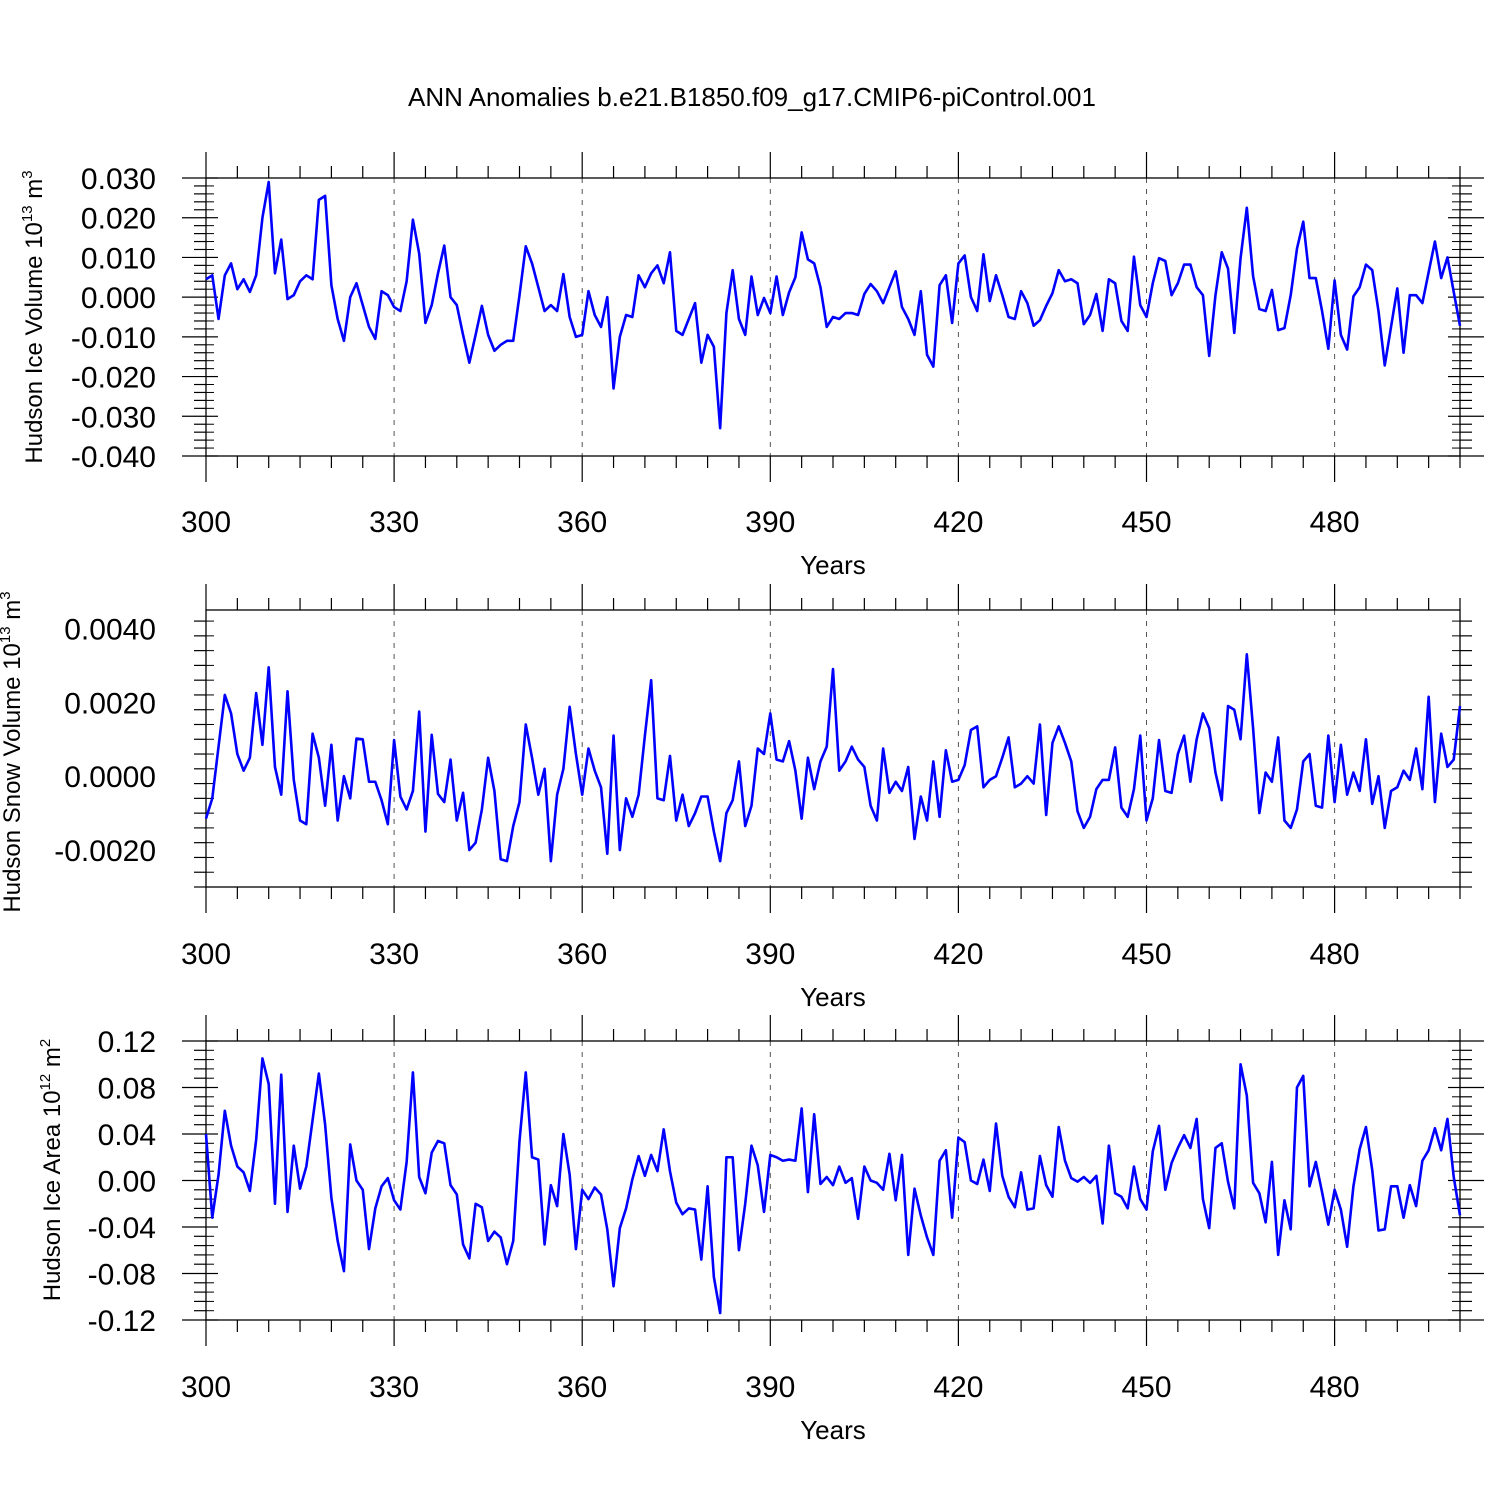 This screenshot has width=1500, height=1500. I want to click on y-tick-label: -0.010, so click(113, 338).